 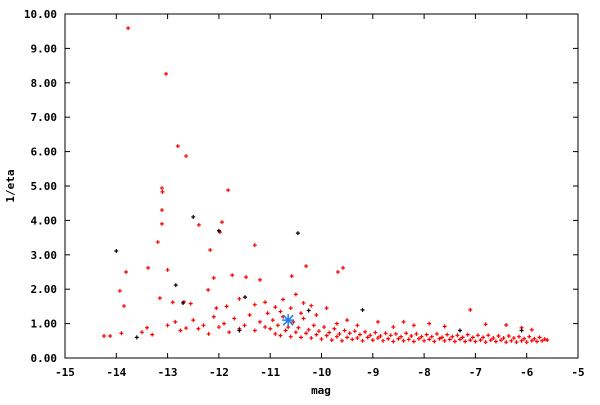 I want to click on x-tick-label: -15, so click(x=65, y=372).